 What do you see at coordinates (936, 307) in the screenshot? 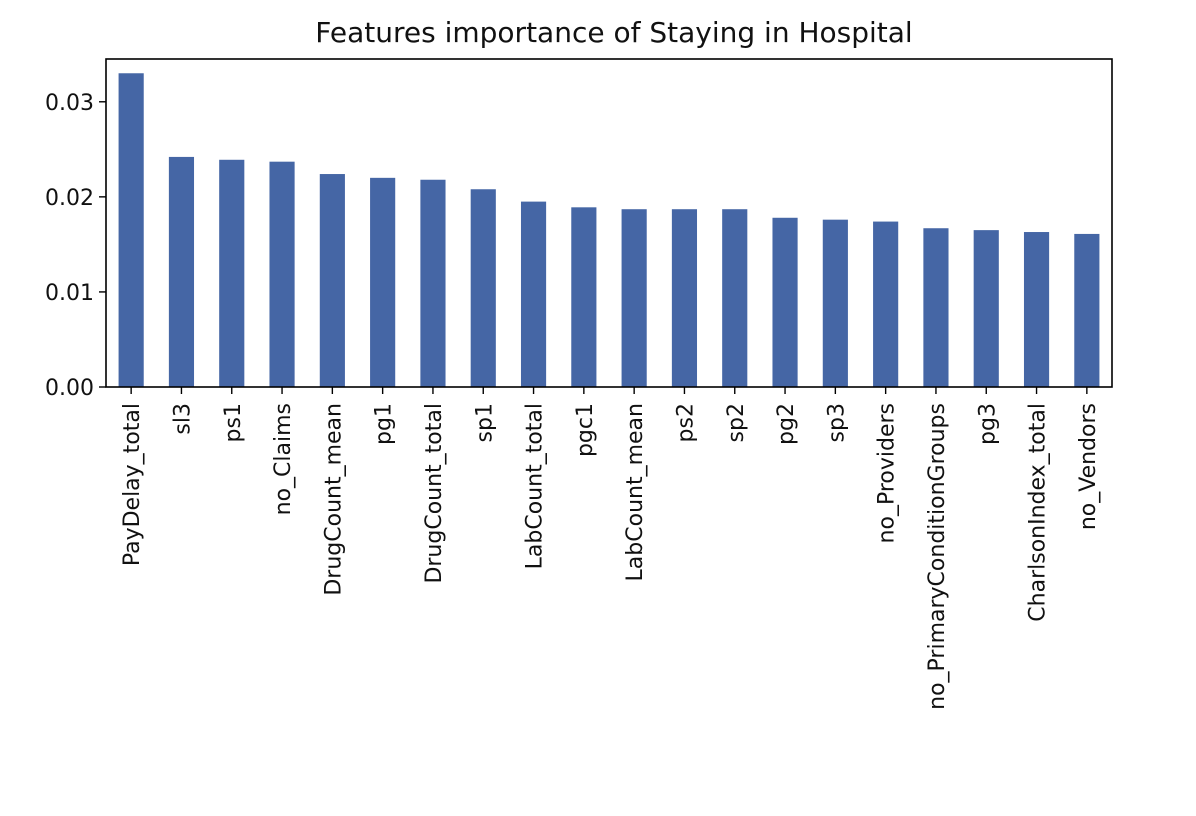
I see `bar-no_PrimaryConditionGroups` at bounding box center [936, 307].